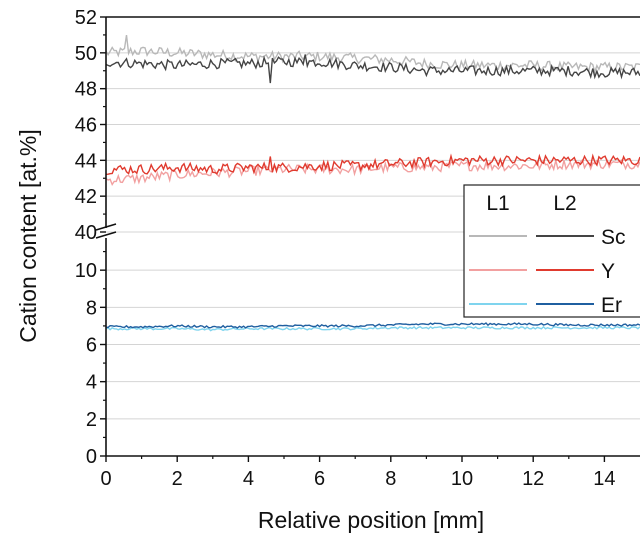 This screenshot has width=640, height=535. Describe the element at coordinates (372, 164) in the screenshot. I see `series-line-y-l2` at that location.